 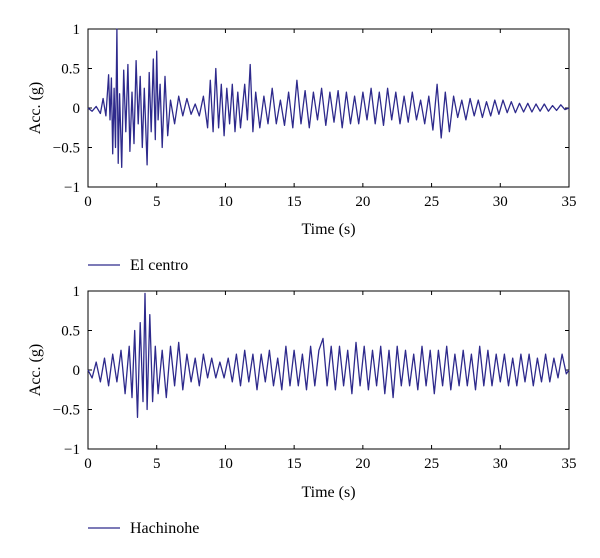 What do you see at coordinates (328, 492) in the screenshot?
I see `chart2-x-axis-title: Time (s)` at bounding box center [328, 492].